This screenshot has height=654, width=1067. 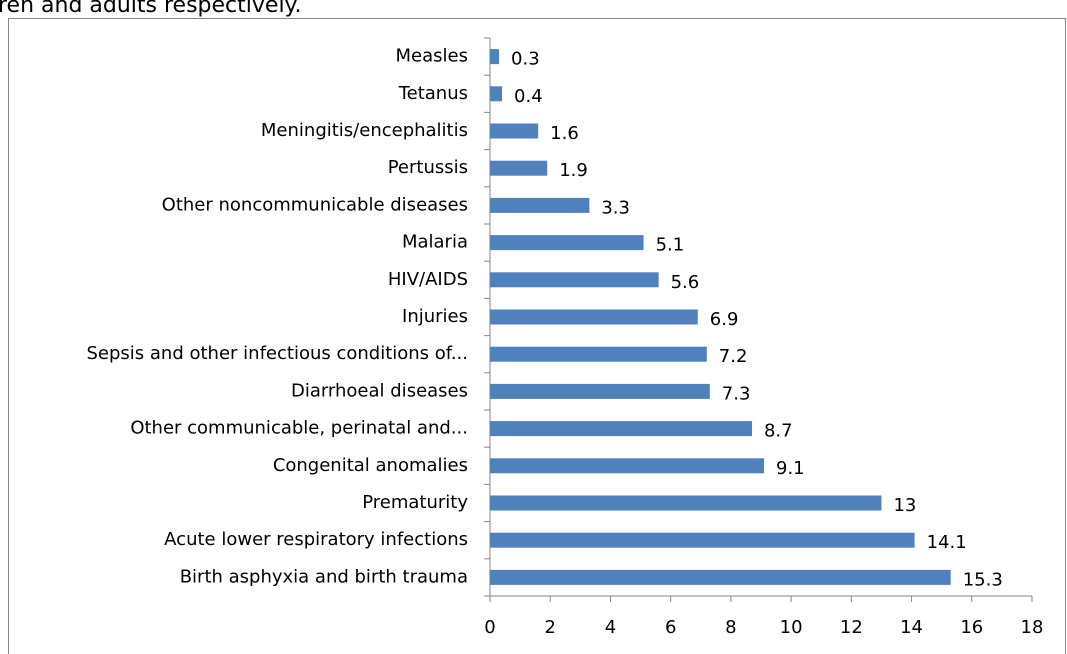 What do you see at coordinates (610, 627) in the screenshot?
I see `x-tick-label: 4` at bounding box center [610, 627].